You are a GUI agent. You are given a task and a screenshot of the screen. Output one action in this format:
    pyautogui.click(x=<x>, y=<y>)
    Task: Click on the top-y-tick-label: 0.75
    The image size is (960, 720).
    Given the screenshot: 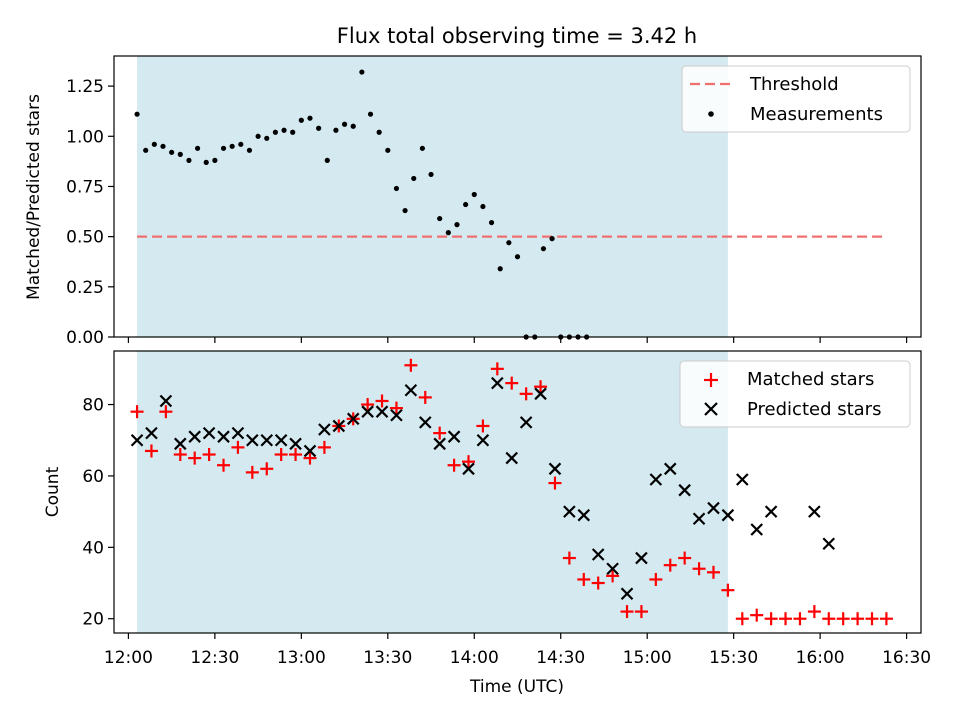 What is the action you would take?
    pyautogui.click(x=85, y=187)
    